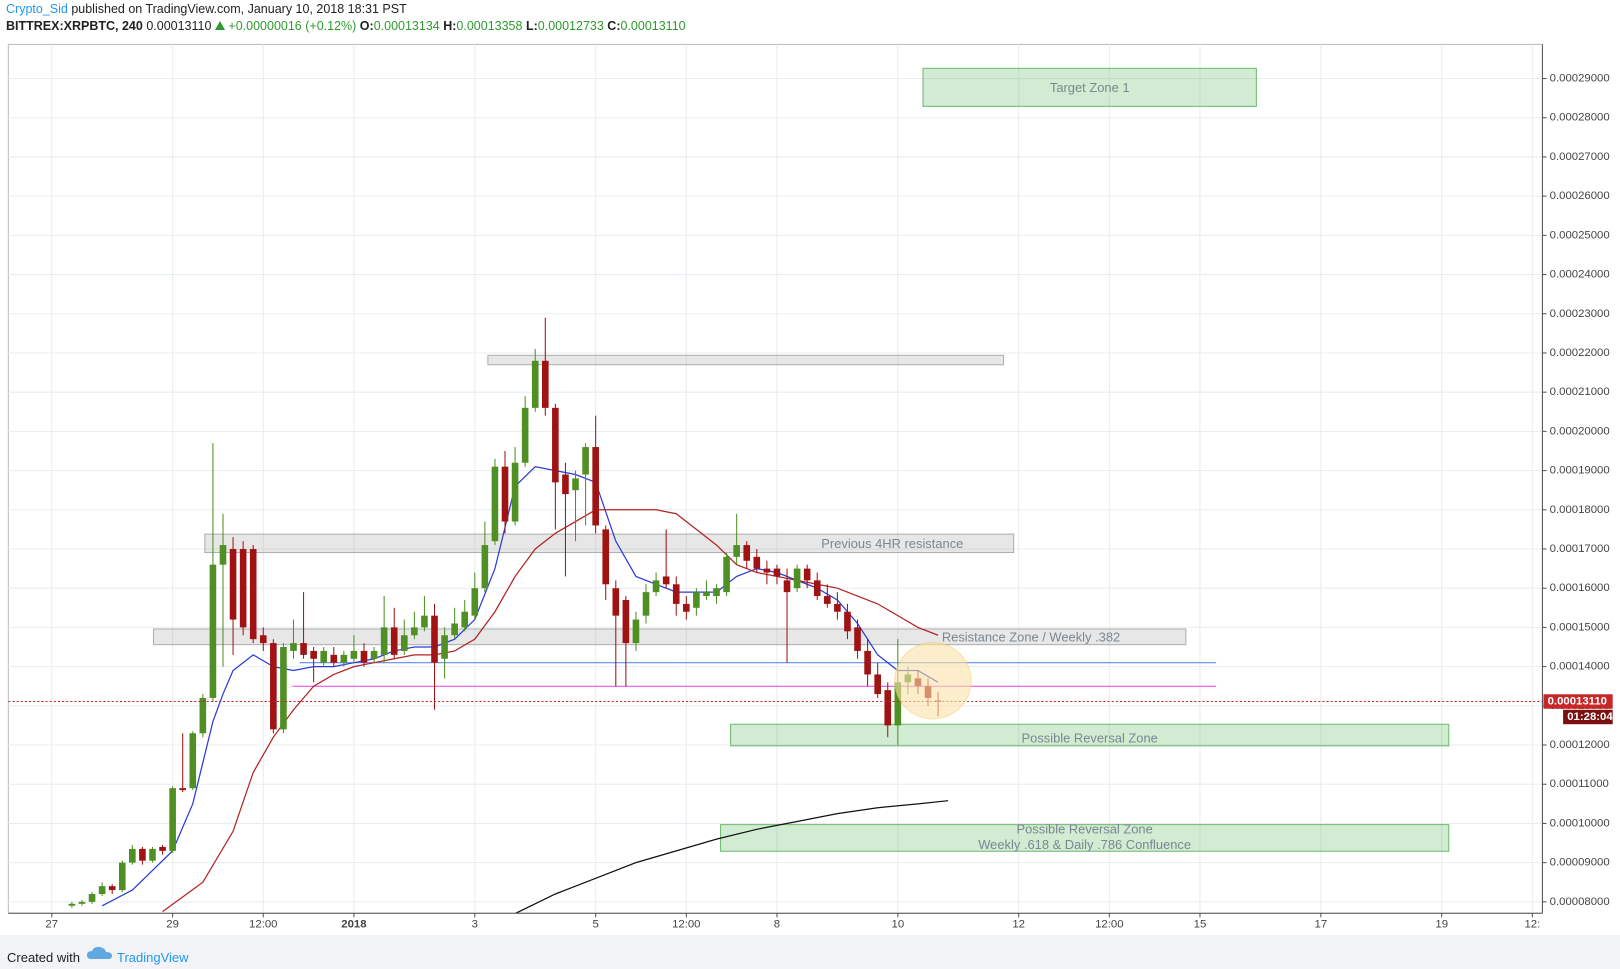 This screenshot has height=969, width=1620. Describe the element at coordinates (1084, 829) in the screenshot. I see `zone-label: Possible Reversal Zone` at that location.